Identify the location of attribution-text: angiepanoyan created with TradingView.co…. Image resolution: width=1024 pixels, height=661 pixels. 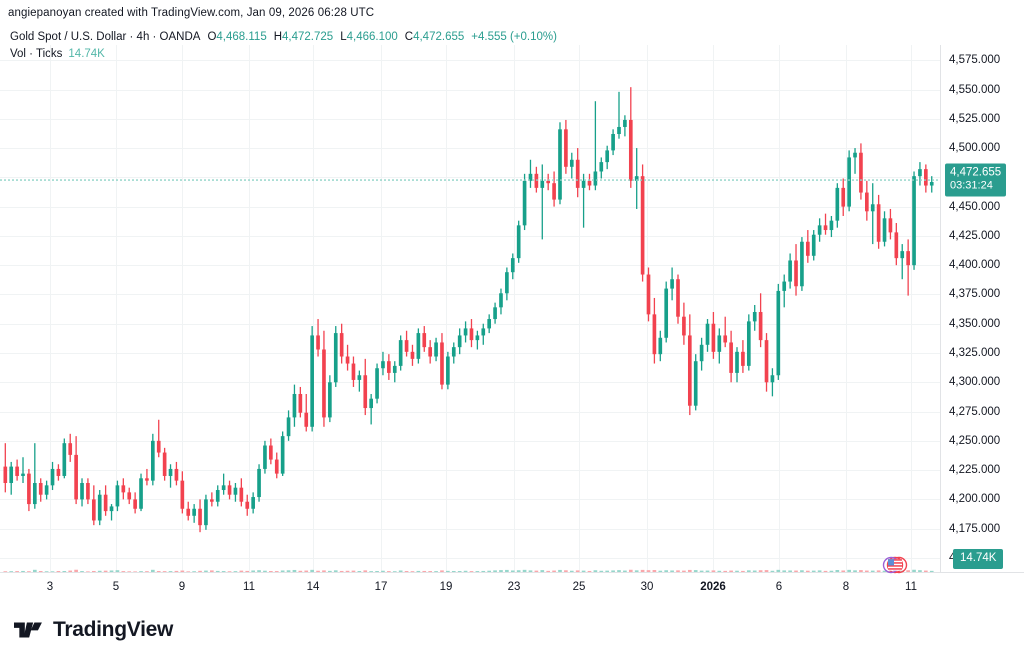
(191, 13).